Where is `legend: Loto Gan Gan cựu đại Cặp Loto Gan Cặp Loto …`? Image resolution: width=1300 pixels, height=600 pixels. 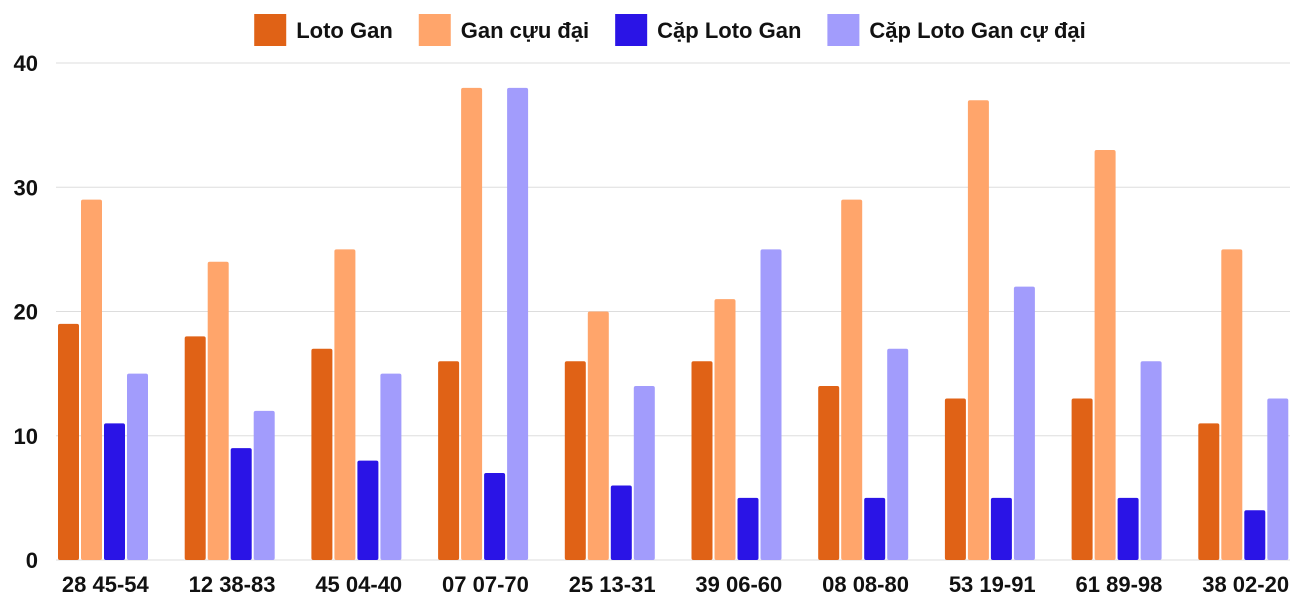
legend: Loto Gan Gan cựu đại Cặp Loto Gan Cặp Loto … is located at coordinates (670, 30).